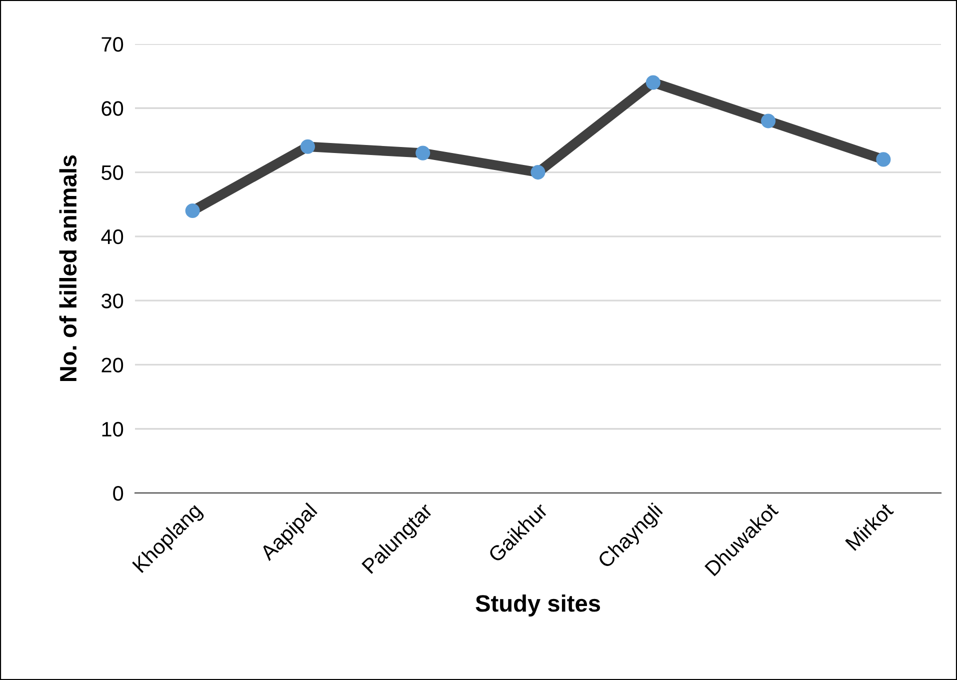 The image size is (957, 680). What do you see at coordinates (113, 108) in the screenshot?
I see `y-tick-label: 60` at bounding box center [113, 108].